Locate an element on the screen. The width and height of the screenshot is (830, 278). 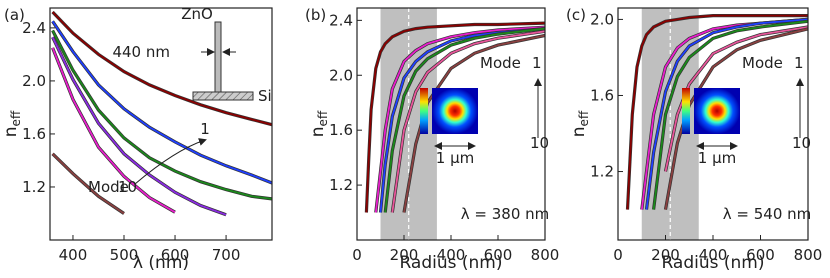
mode-arrow is located at coordinates (170, 161).